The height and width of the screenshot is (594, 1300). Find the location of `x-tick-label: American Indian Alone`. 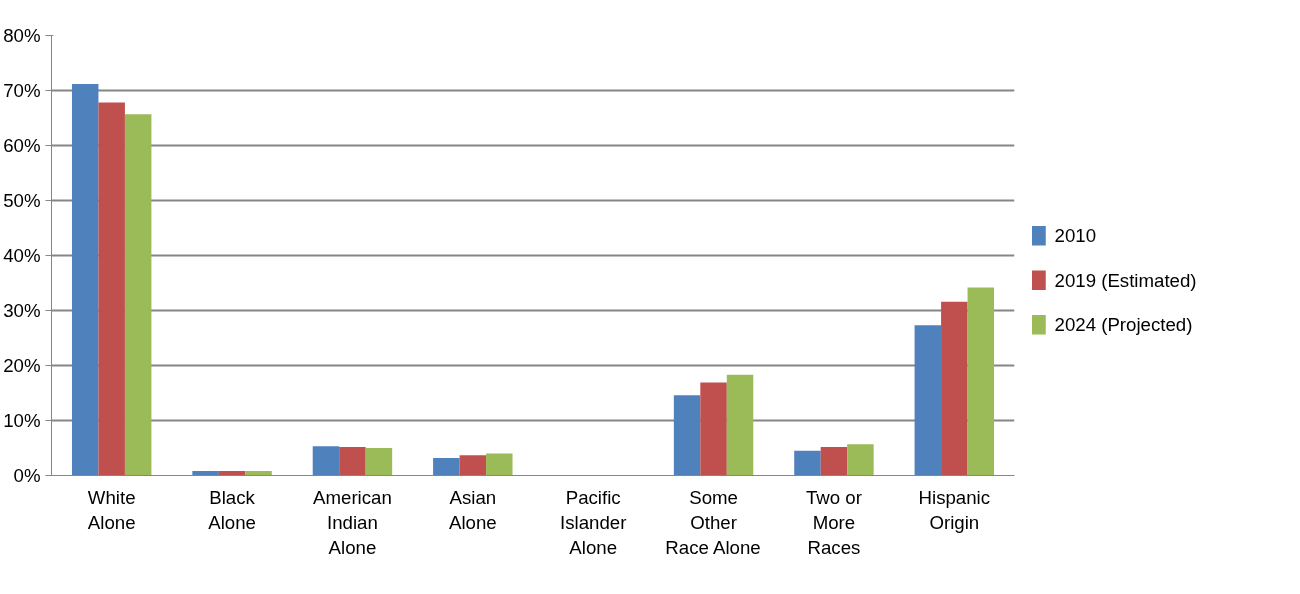

x-tick-label: American Indian Alone is located at coordinates (352, 522).